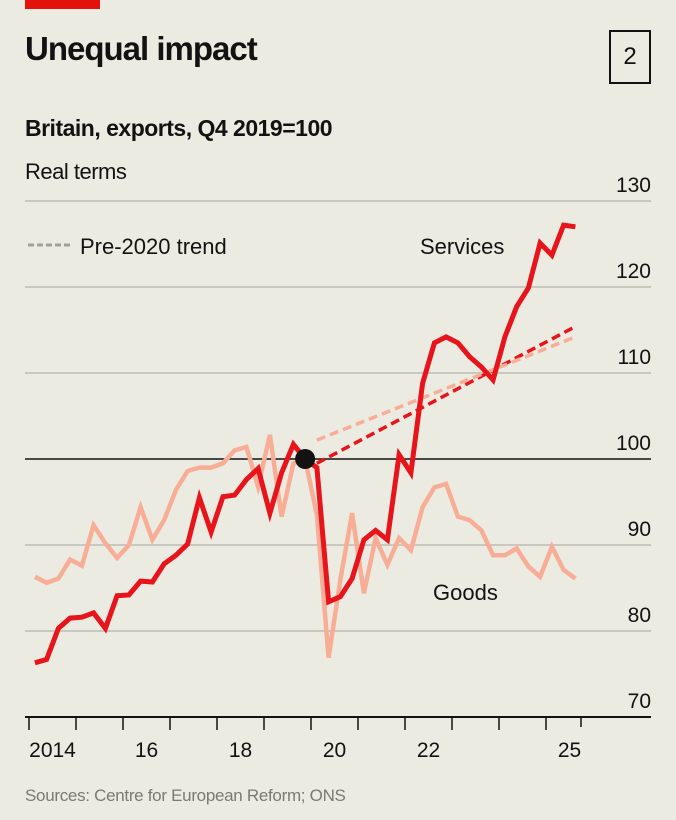 The width and height of the screenshot is (676, 820). What do you see at coordinates (639, 615) in the screenshot?
I see `y-tick-label-80: 80` at bounding box center [639, 615].